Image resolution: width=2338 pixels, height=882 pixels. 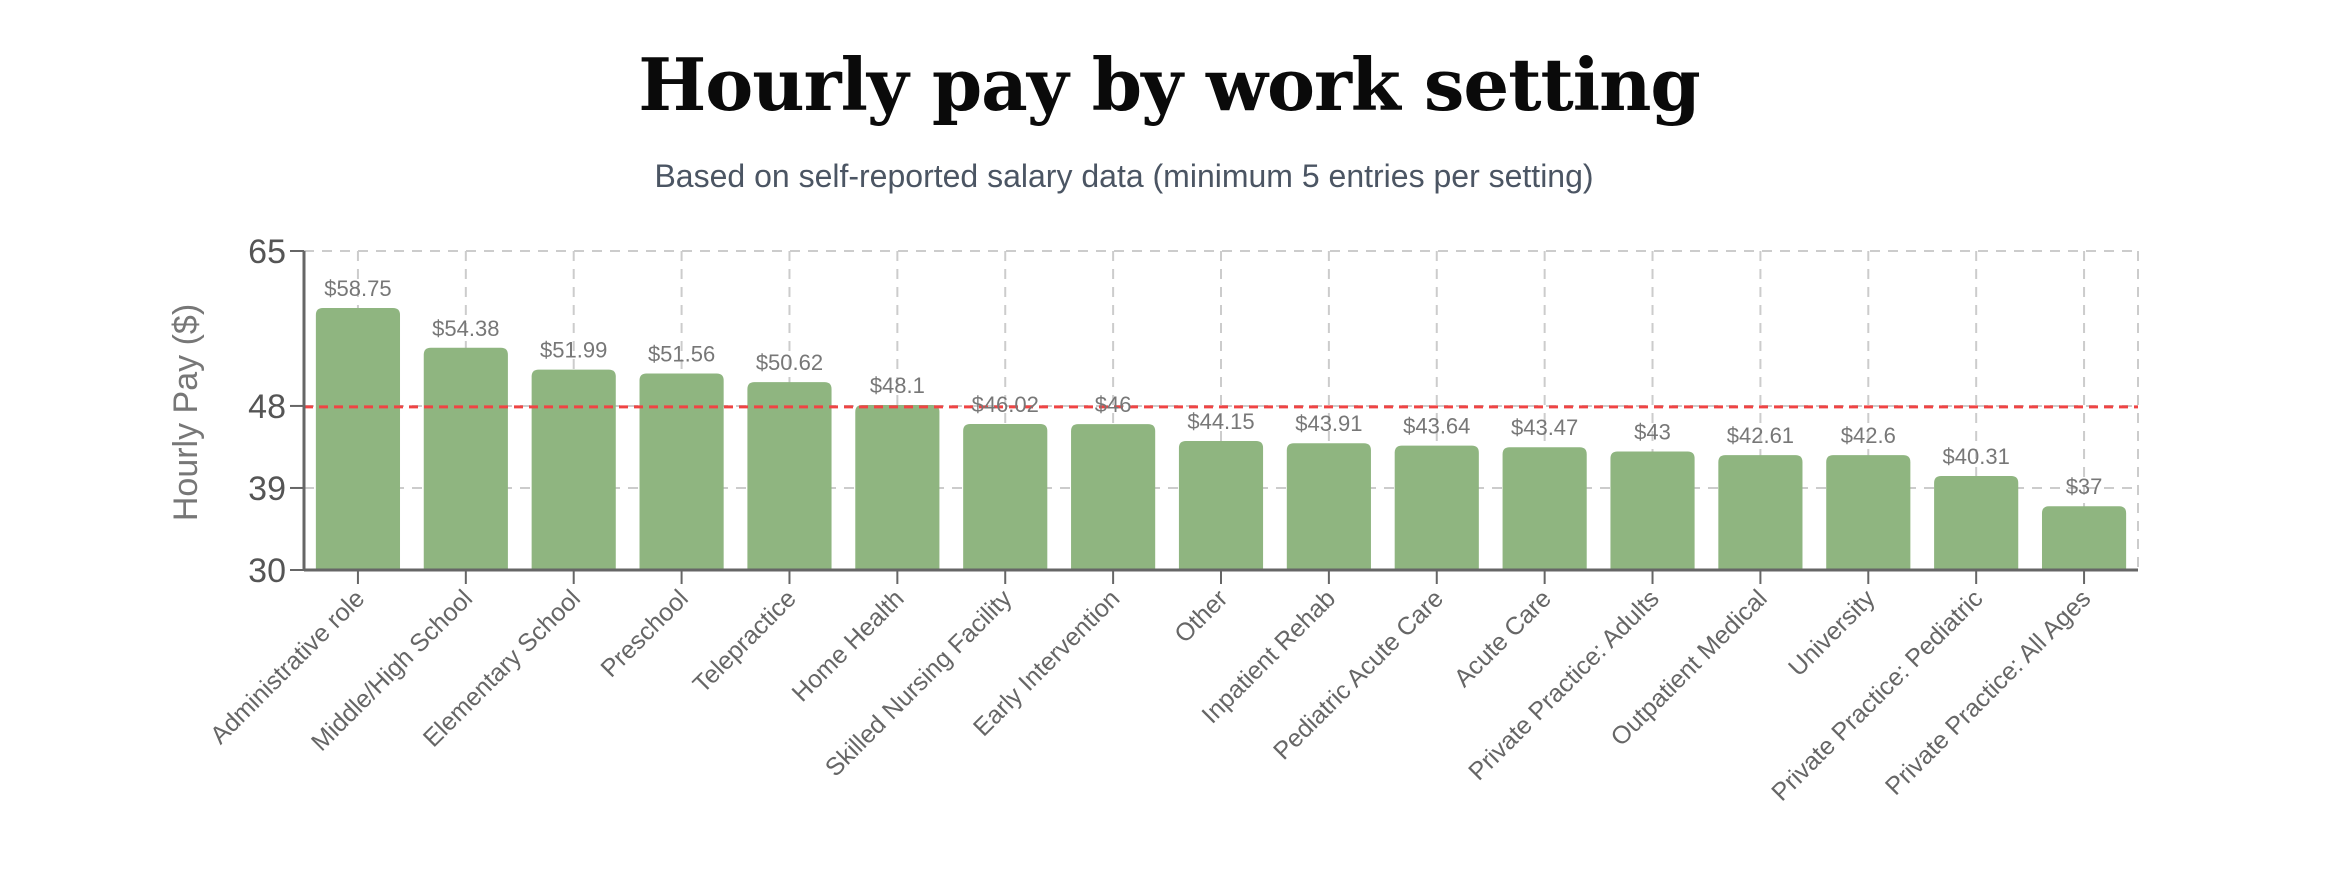 What do you see at coordinates (848, 645) in the screenshot?
I see `x-tick-label: Home Health` at bounding box center [848, 645].